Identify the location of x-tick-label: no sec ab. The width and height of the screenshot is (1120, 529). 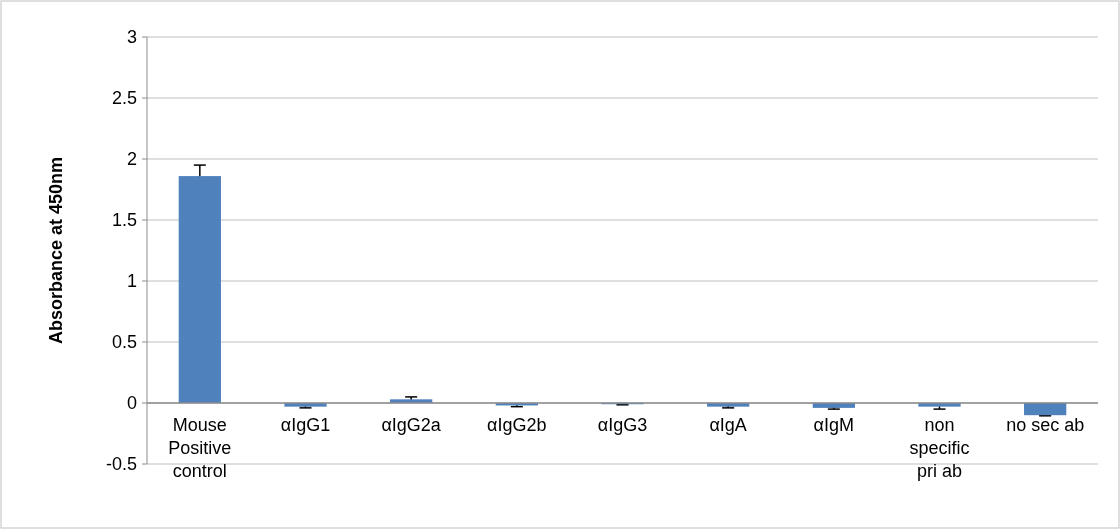
(1045, 425).